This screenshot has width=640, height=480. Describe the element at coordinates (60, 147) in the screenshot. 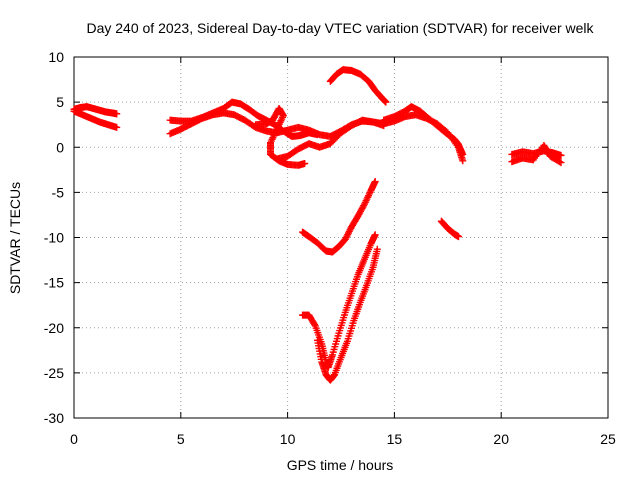

I see `y-tick-label: 0` at that location.